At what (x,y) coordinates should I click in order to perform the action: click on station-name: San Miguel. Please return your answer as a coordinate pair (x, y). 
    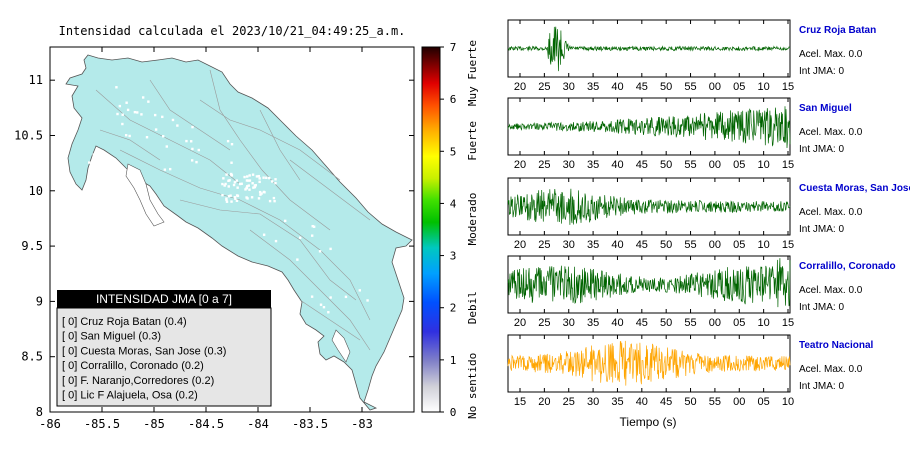
    Looking at the image, I should click on (825, 108).